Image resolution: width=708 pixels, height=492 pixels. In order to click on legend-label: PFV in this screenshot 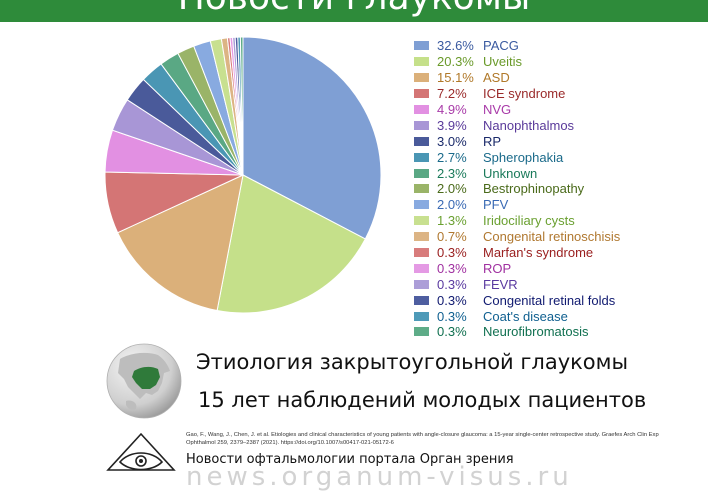, I will do `click(496, 205)`.